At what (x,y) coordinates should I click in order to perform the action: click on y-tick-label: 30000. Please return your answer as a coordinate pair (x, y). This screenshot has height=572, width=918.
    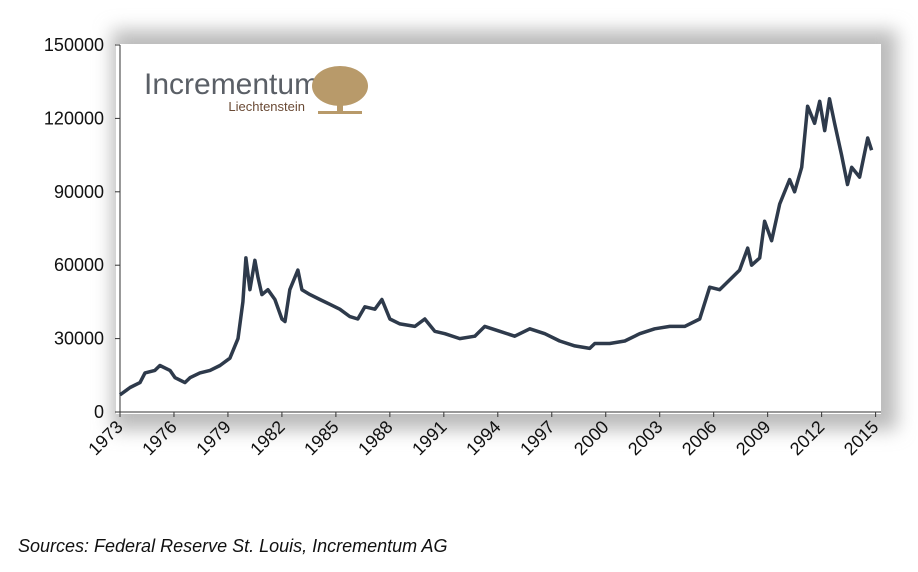
    Looking at the image, I should click on (79, 339).